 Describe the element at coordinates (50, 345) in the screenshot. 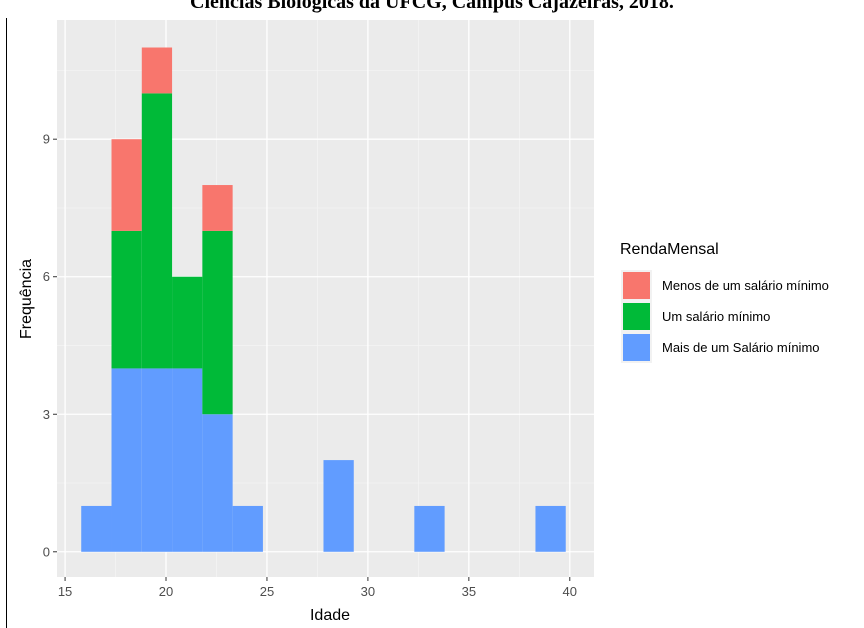

I see `y-axis: 0 3 6 9` at that location.